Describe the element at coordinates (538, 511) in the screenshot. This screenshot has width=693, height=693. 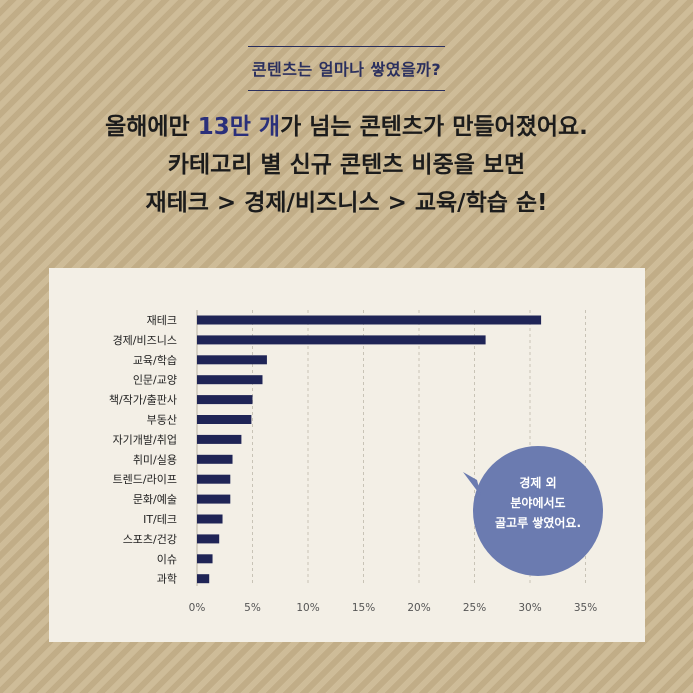
I see `callout-circle` at that location.